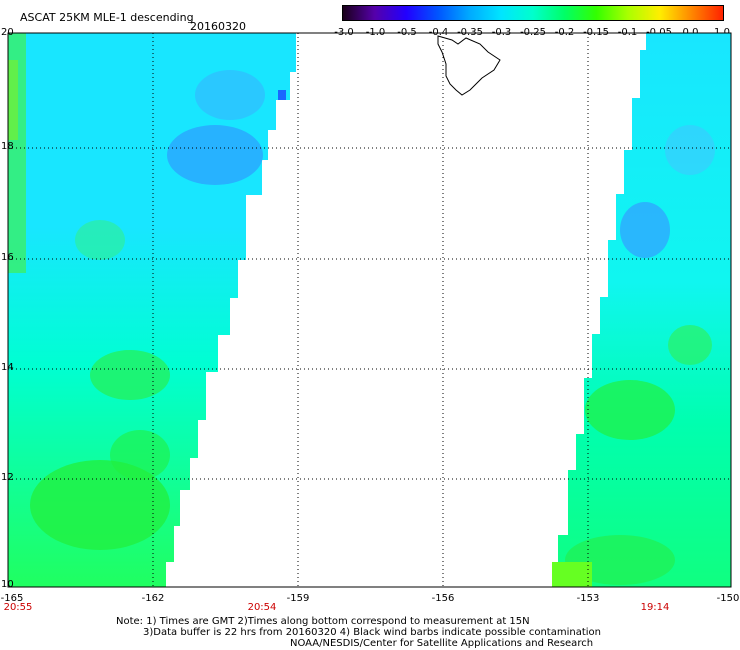 The height and width of the screenshot is (650, 740). What do you see at coordinates (262, 607) in the screenshot?
I see `time-label: 20:54` at bounding box center [262, 607].